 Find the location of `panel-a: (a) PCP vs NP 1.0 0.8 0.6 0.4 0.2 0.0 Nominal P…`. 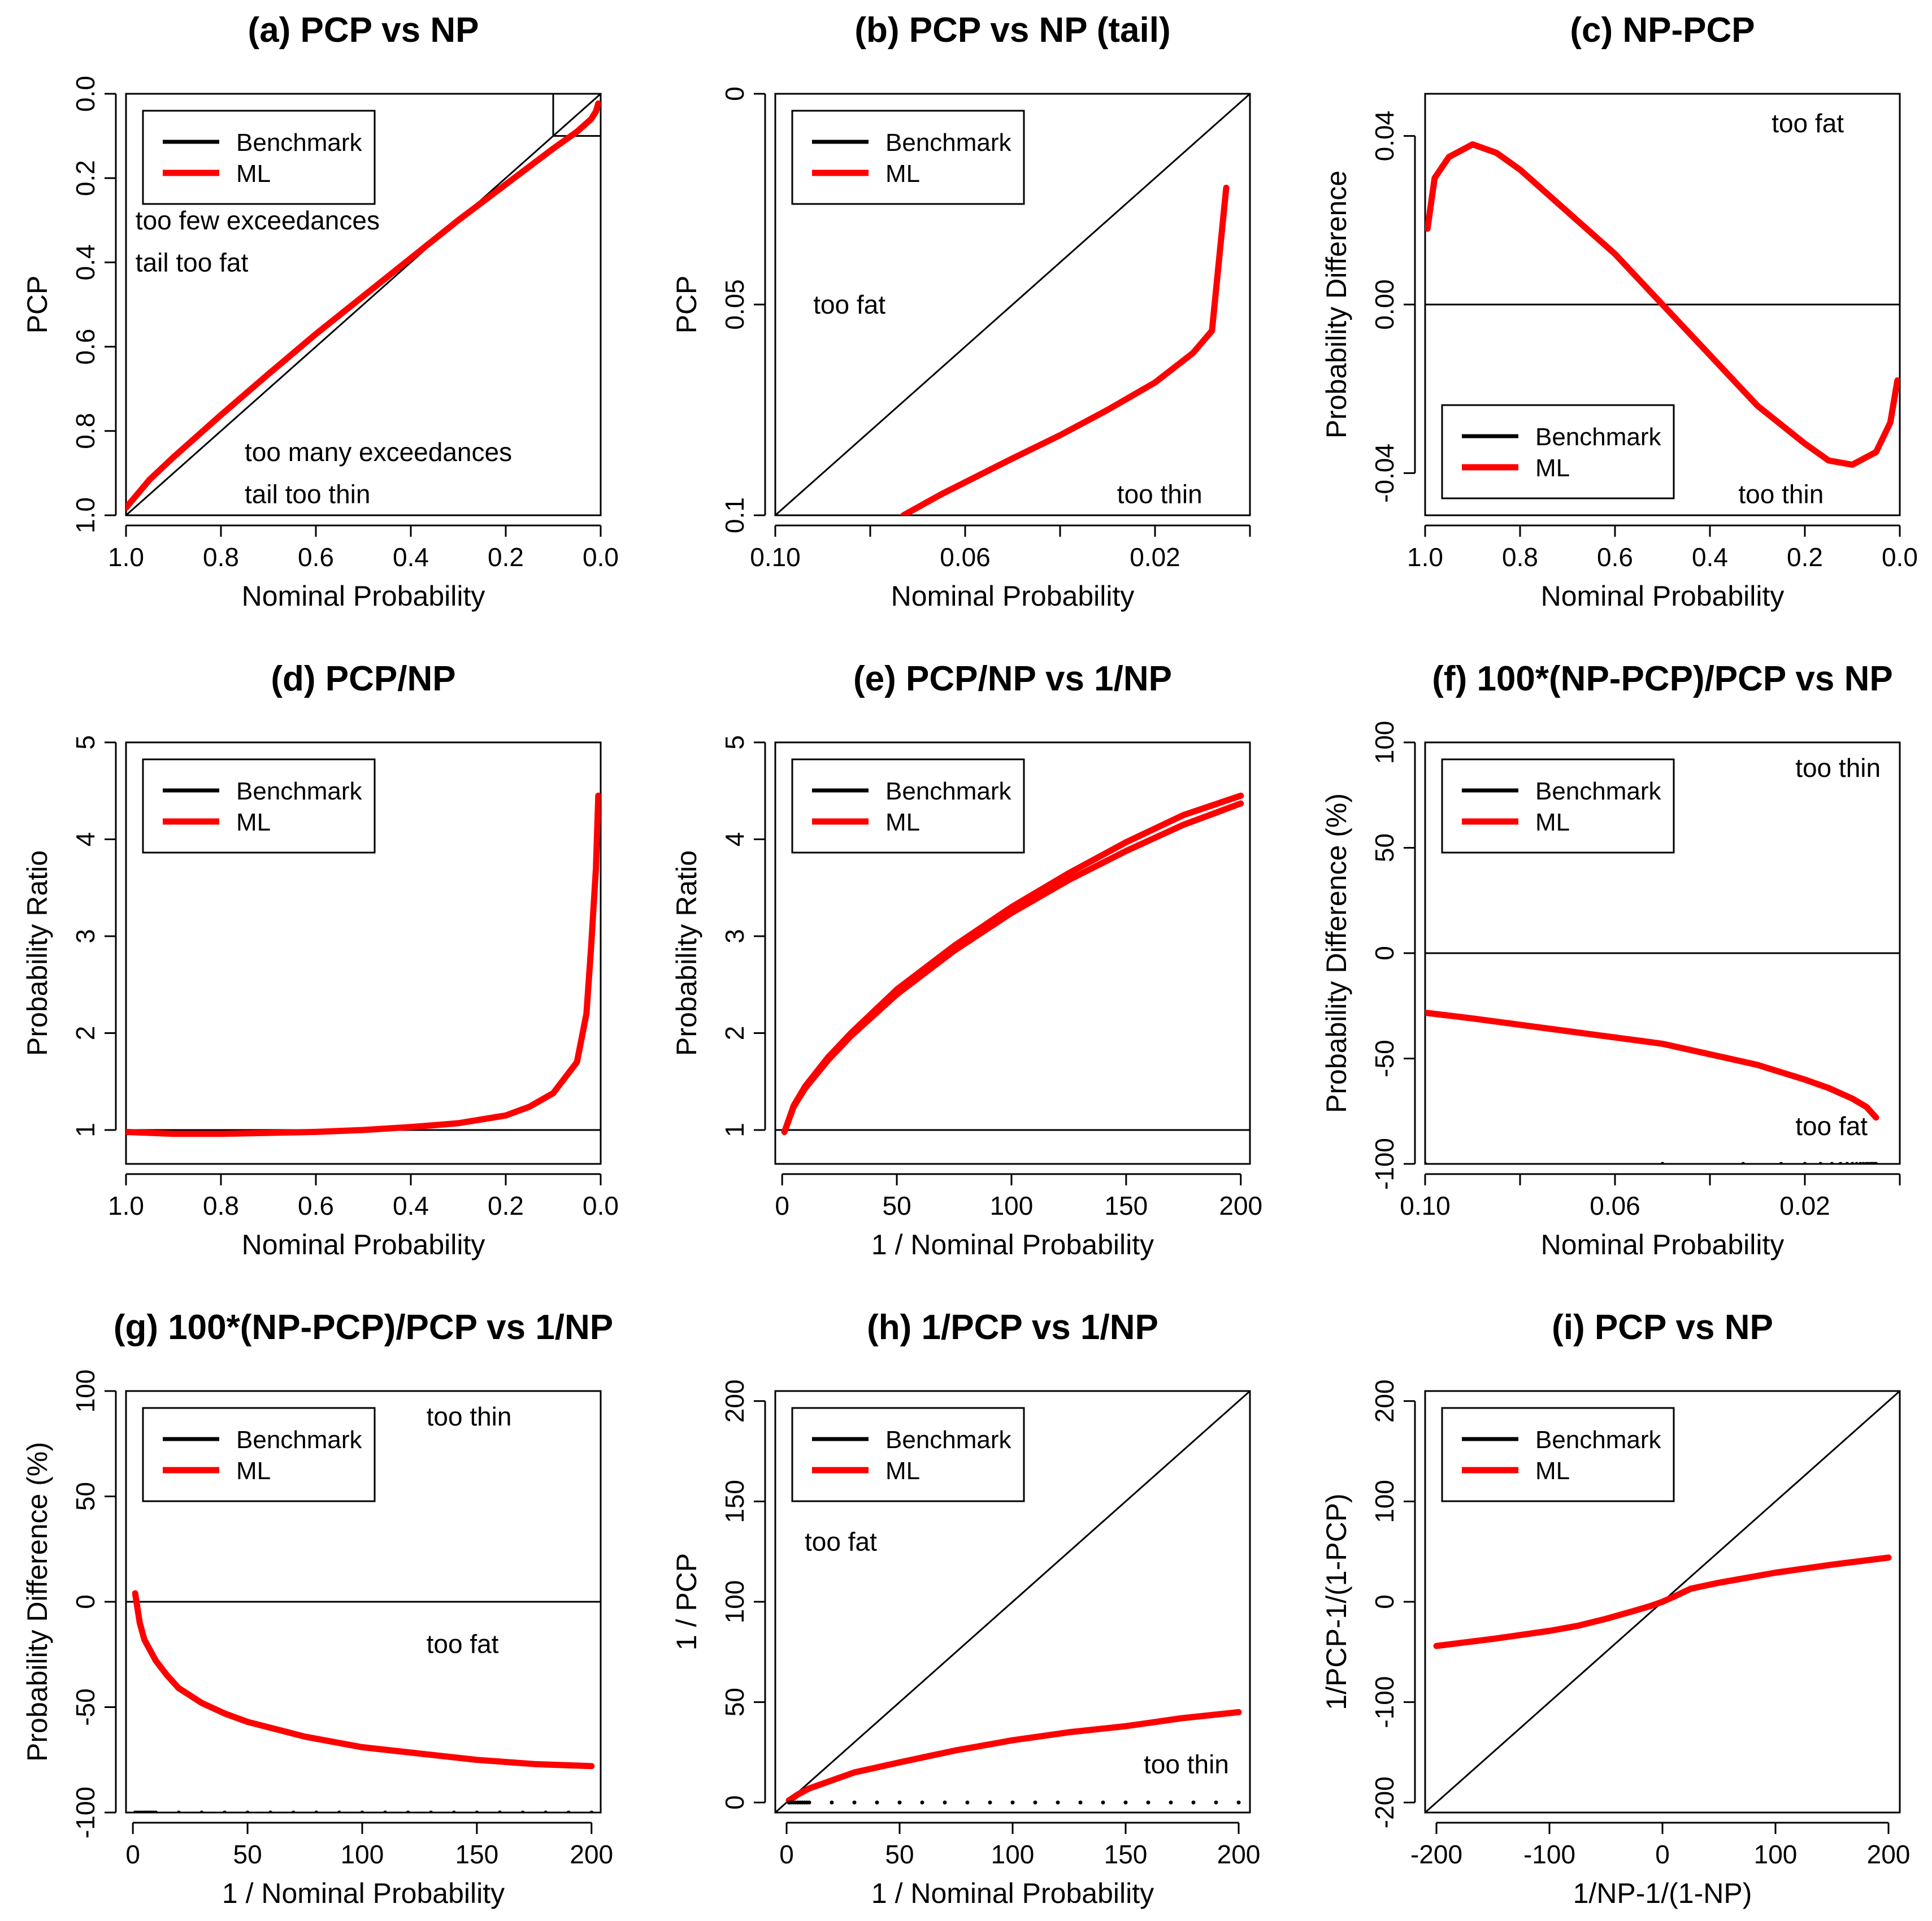

panel-a: (a) PCP vs NP 1.0 0.8 0.6 0.4 0.2 0.0 Nominal P… is located at coordinates (320, 311).